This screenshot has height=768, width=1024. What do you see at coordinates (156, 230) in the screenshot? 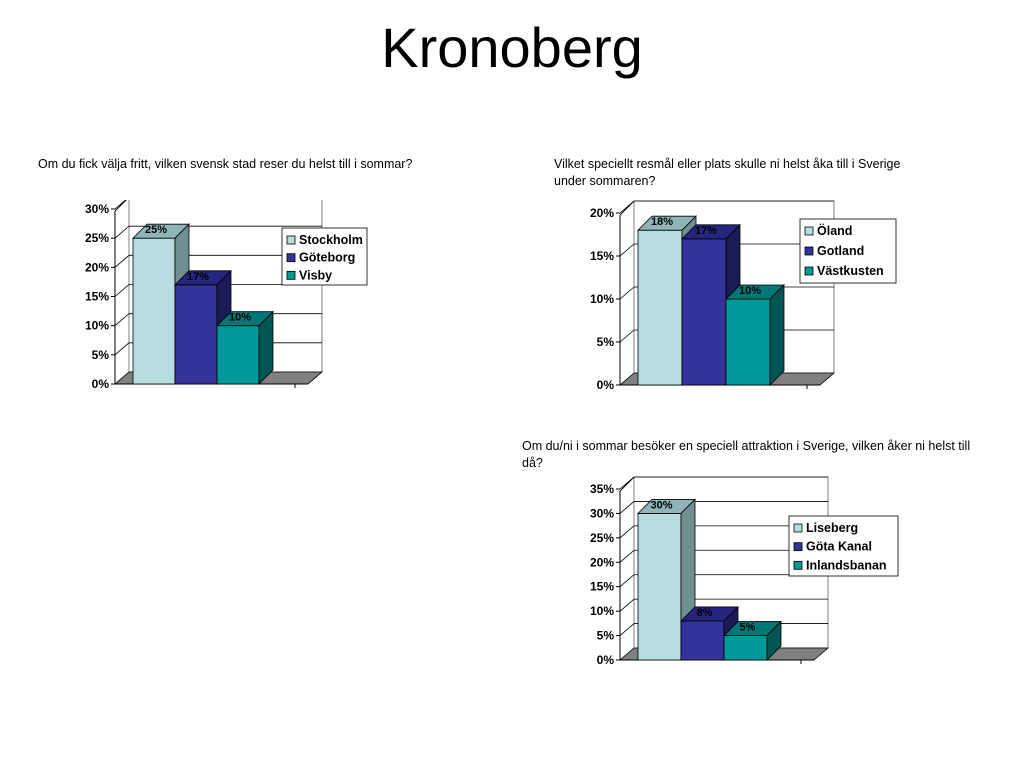
I see `data-label: 25%` at bounding box center [156, 230].